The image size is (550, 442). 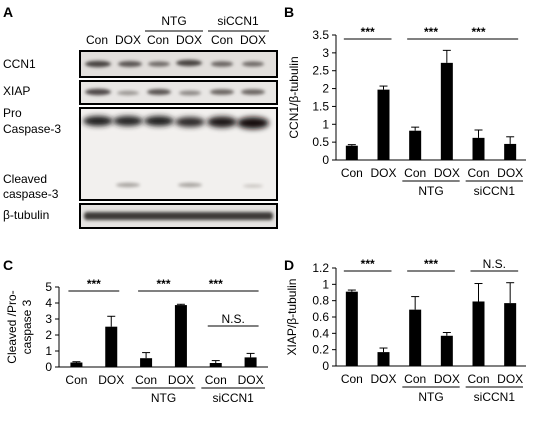 I want to click on c-y-tick-label-1: 1, so click(x=48, y=351).